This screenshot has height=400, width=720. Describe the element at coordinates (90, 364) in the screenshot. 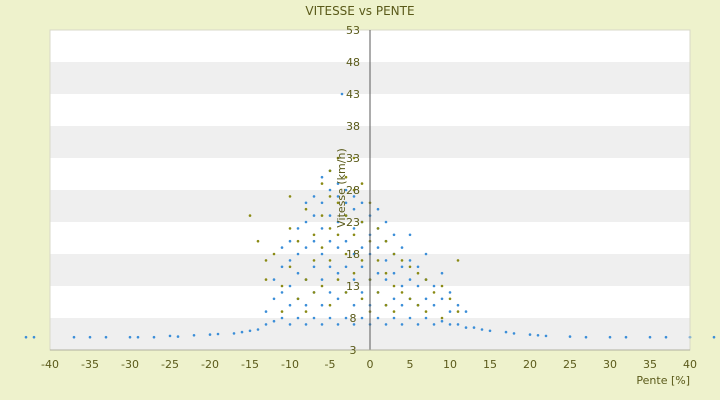

I see `x-tick-label: -35` at that location.